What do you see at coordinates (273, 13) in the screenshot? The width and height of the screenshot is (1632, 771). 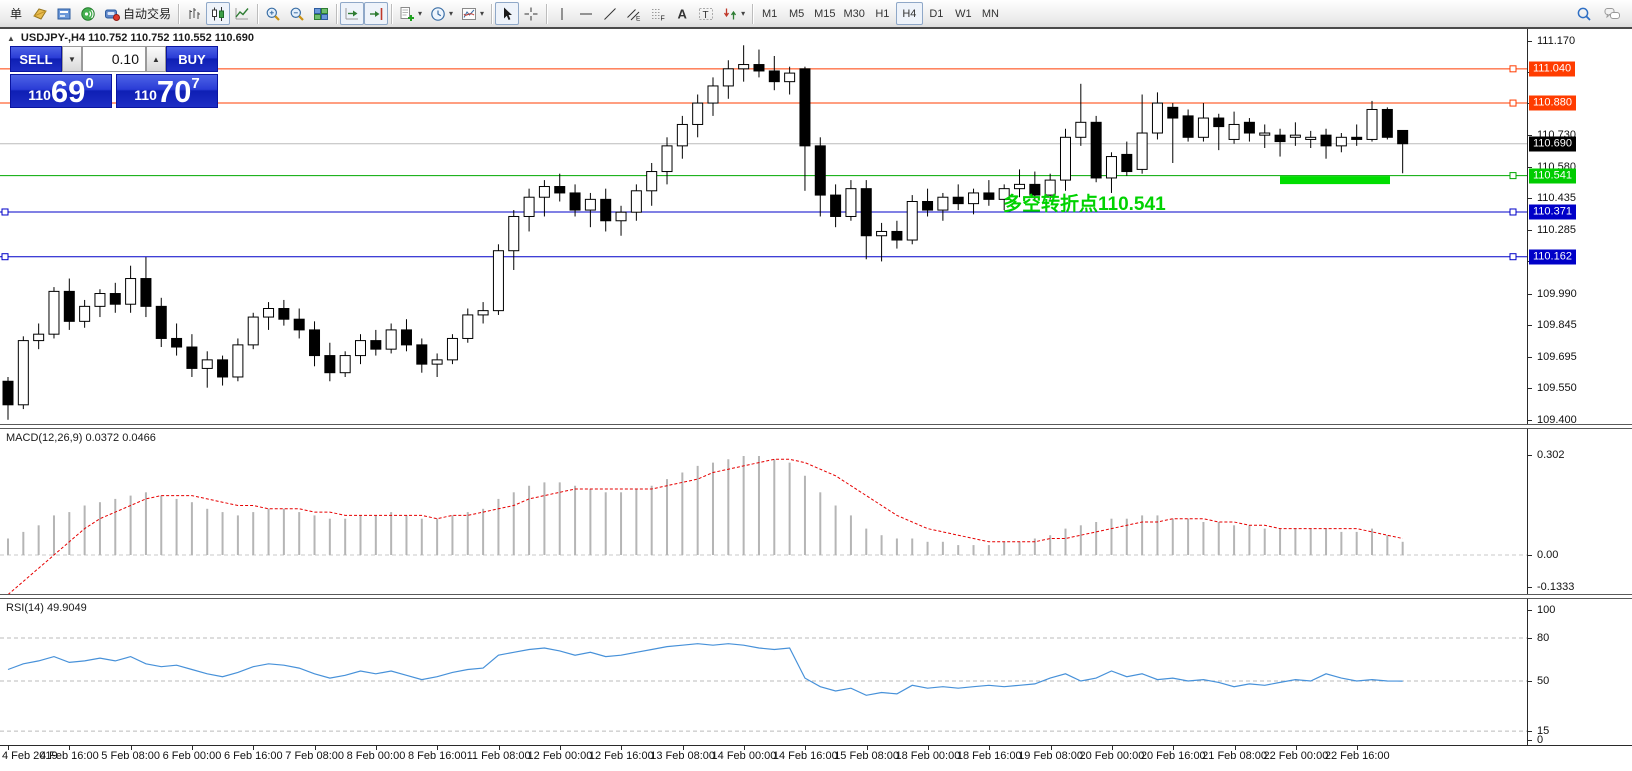 I see `zoom-in-button` at bounding box center [273, 13].